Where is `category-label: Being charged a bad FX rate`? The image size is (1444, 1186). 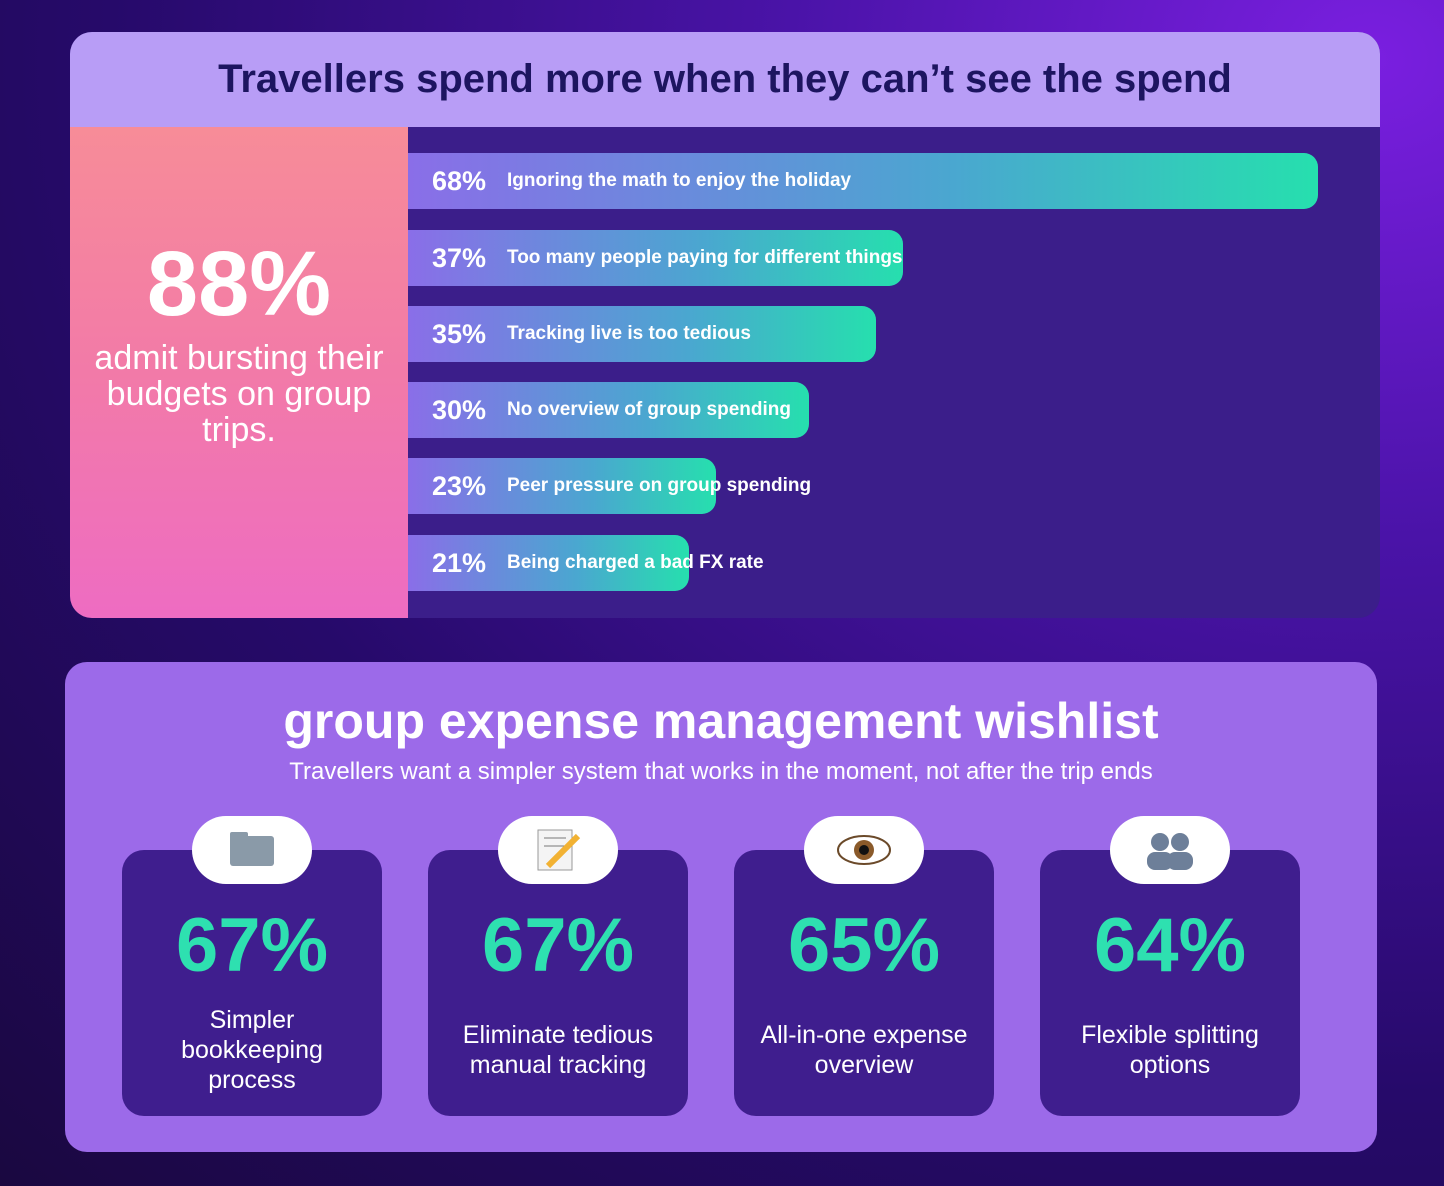
category-label: Being charged a bad FX rate is located at coordinates (635, 562).